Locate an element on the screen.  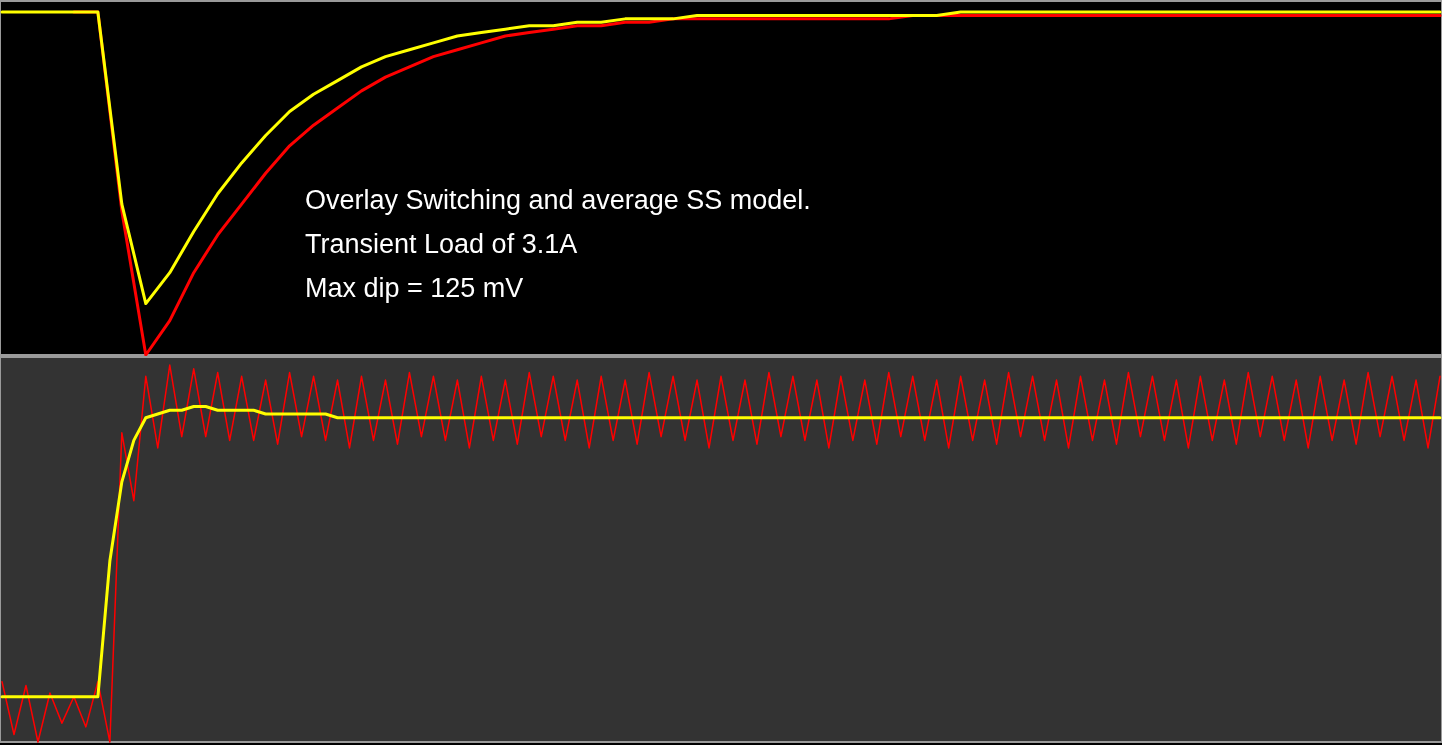
annotation: Overlay Switching and average SS model. is located at coordinates (558, 200).